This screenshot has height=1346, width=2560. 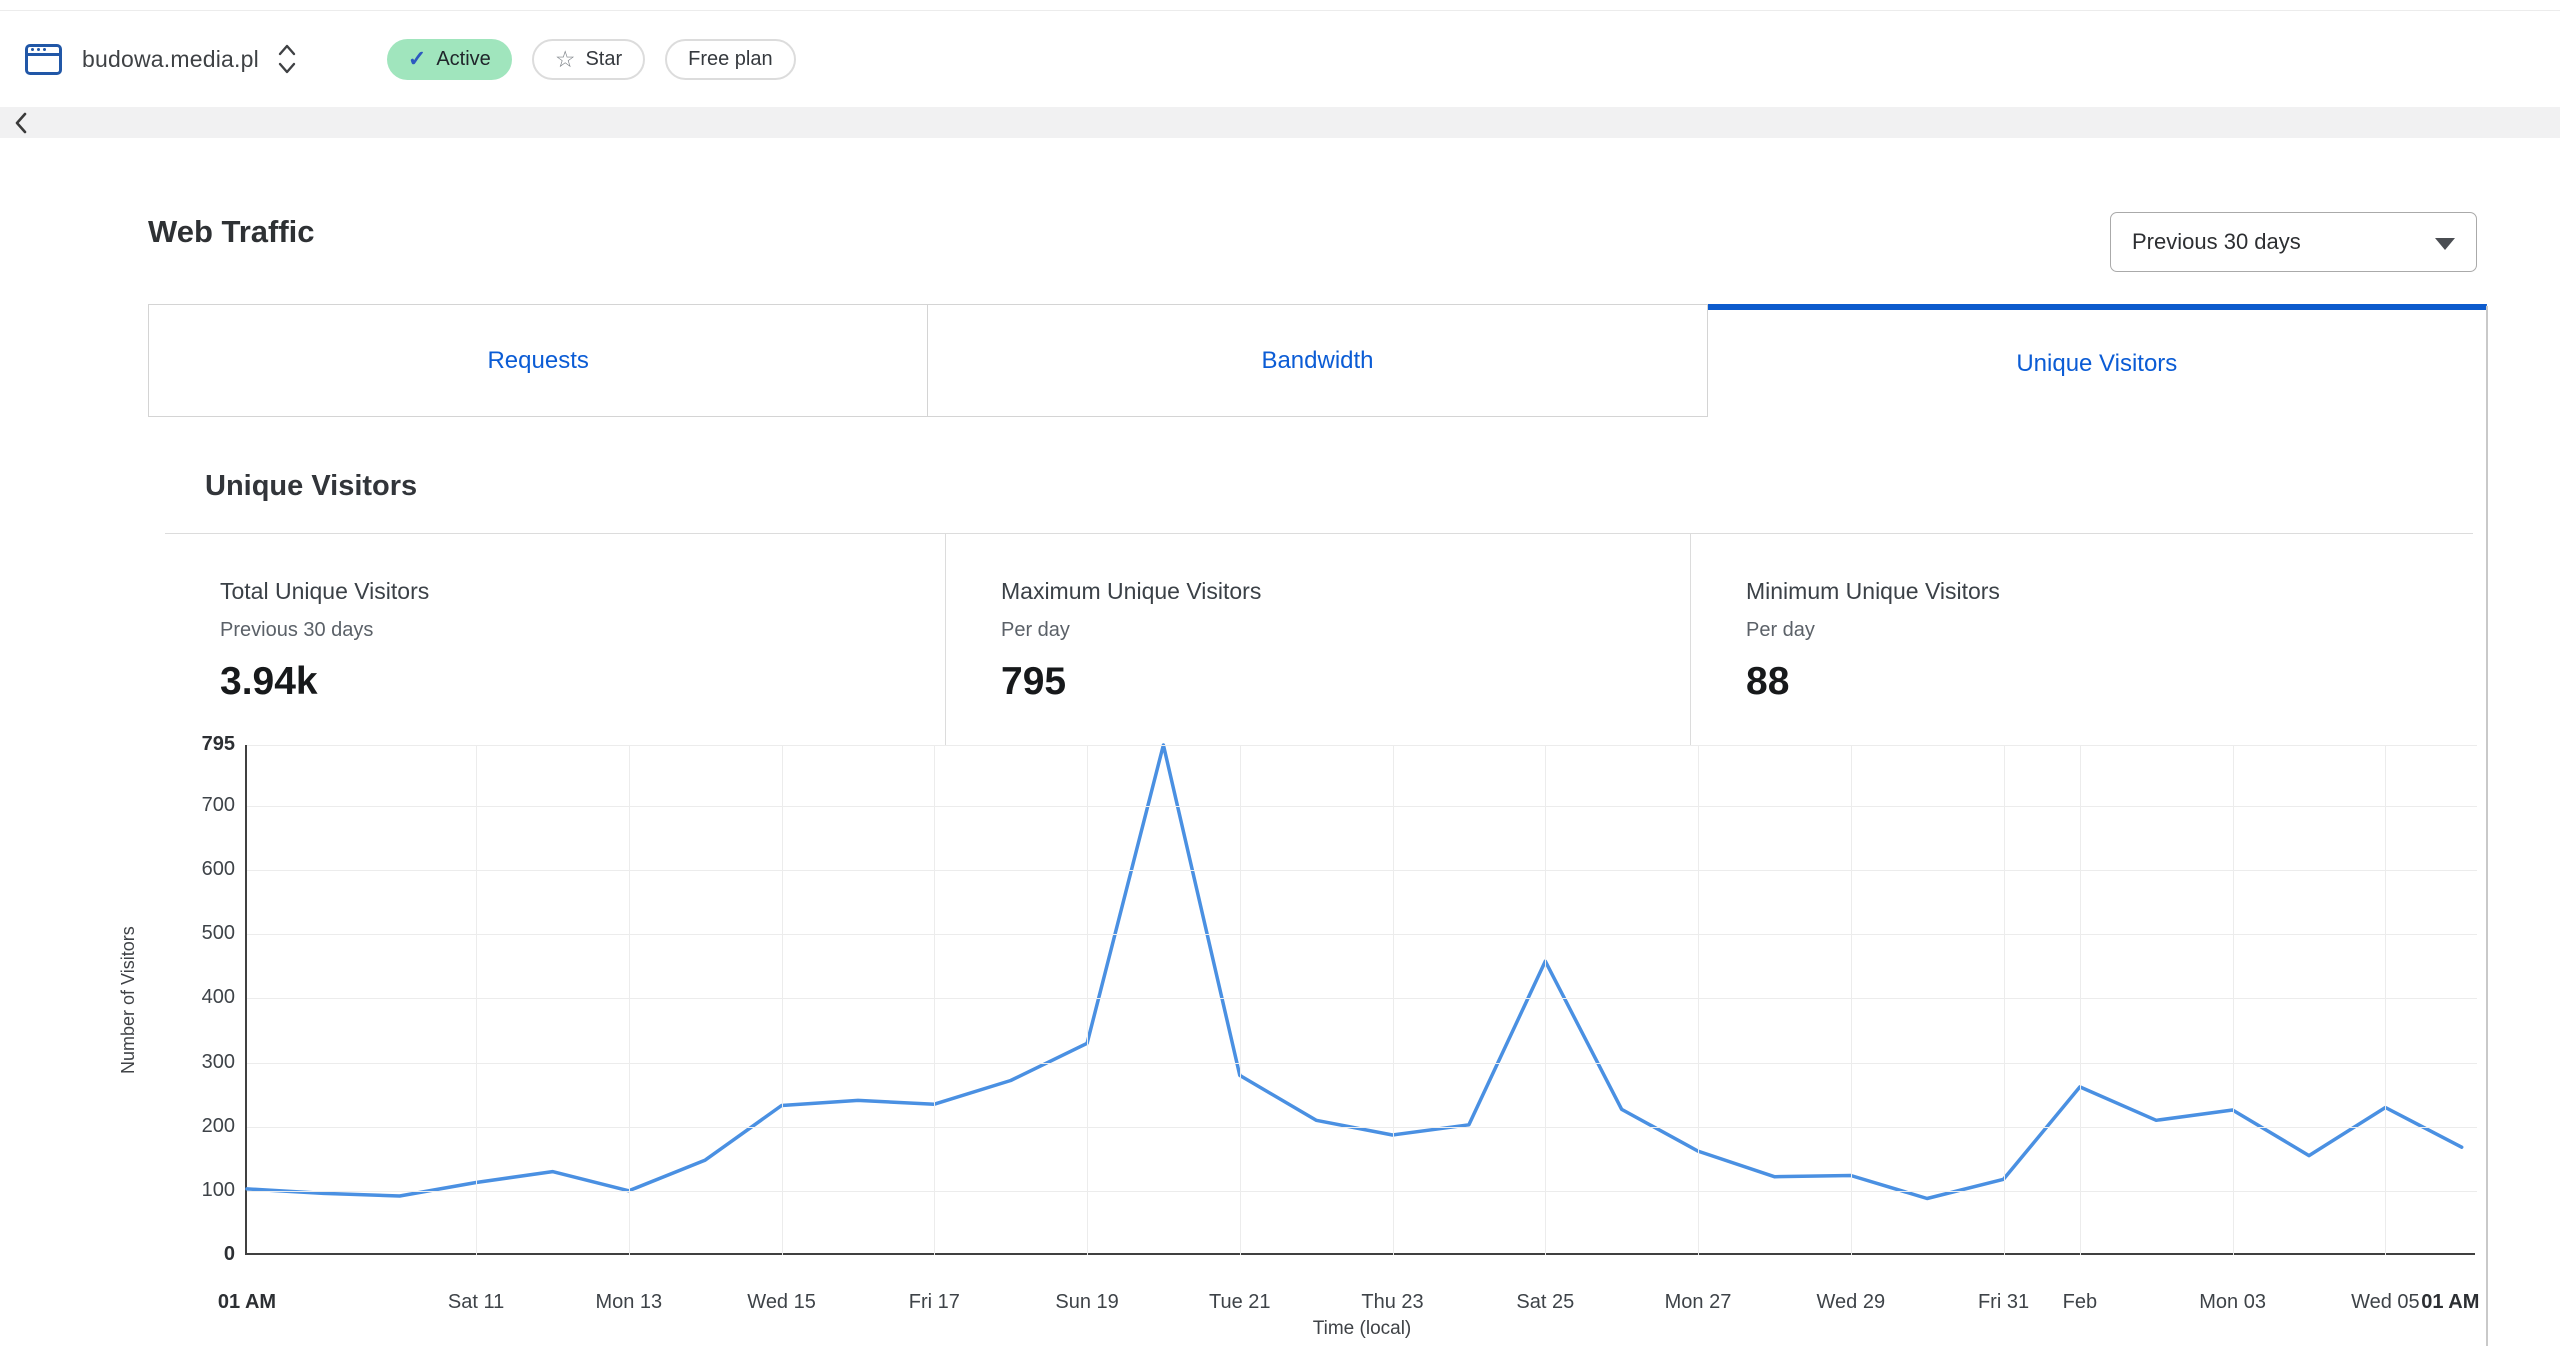 I want to click on plan-badge-label: Free plan, so click(x=730, y=58).